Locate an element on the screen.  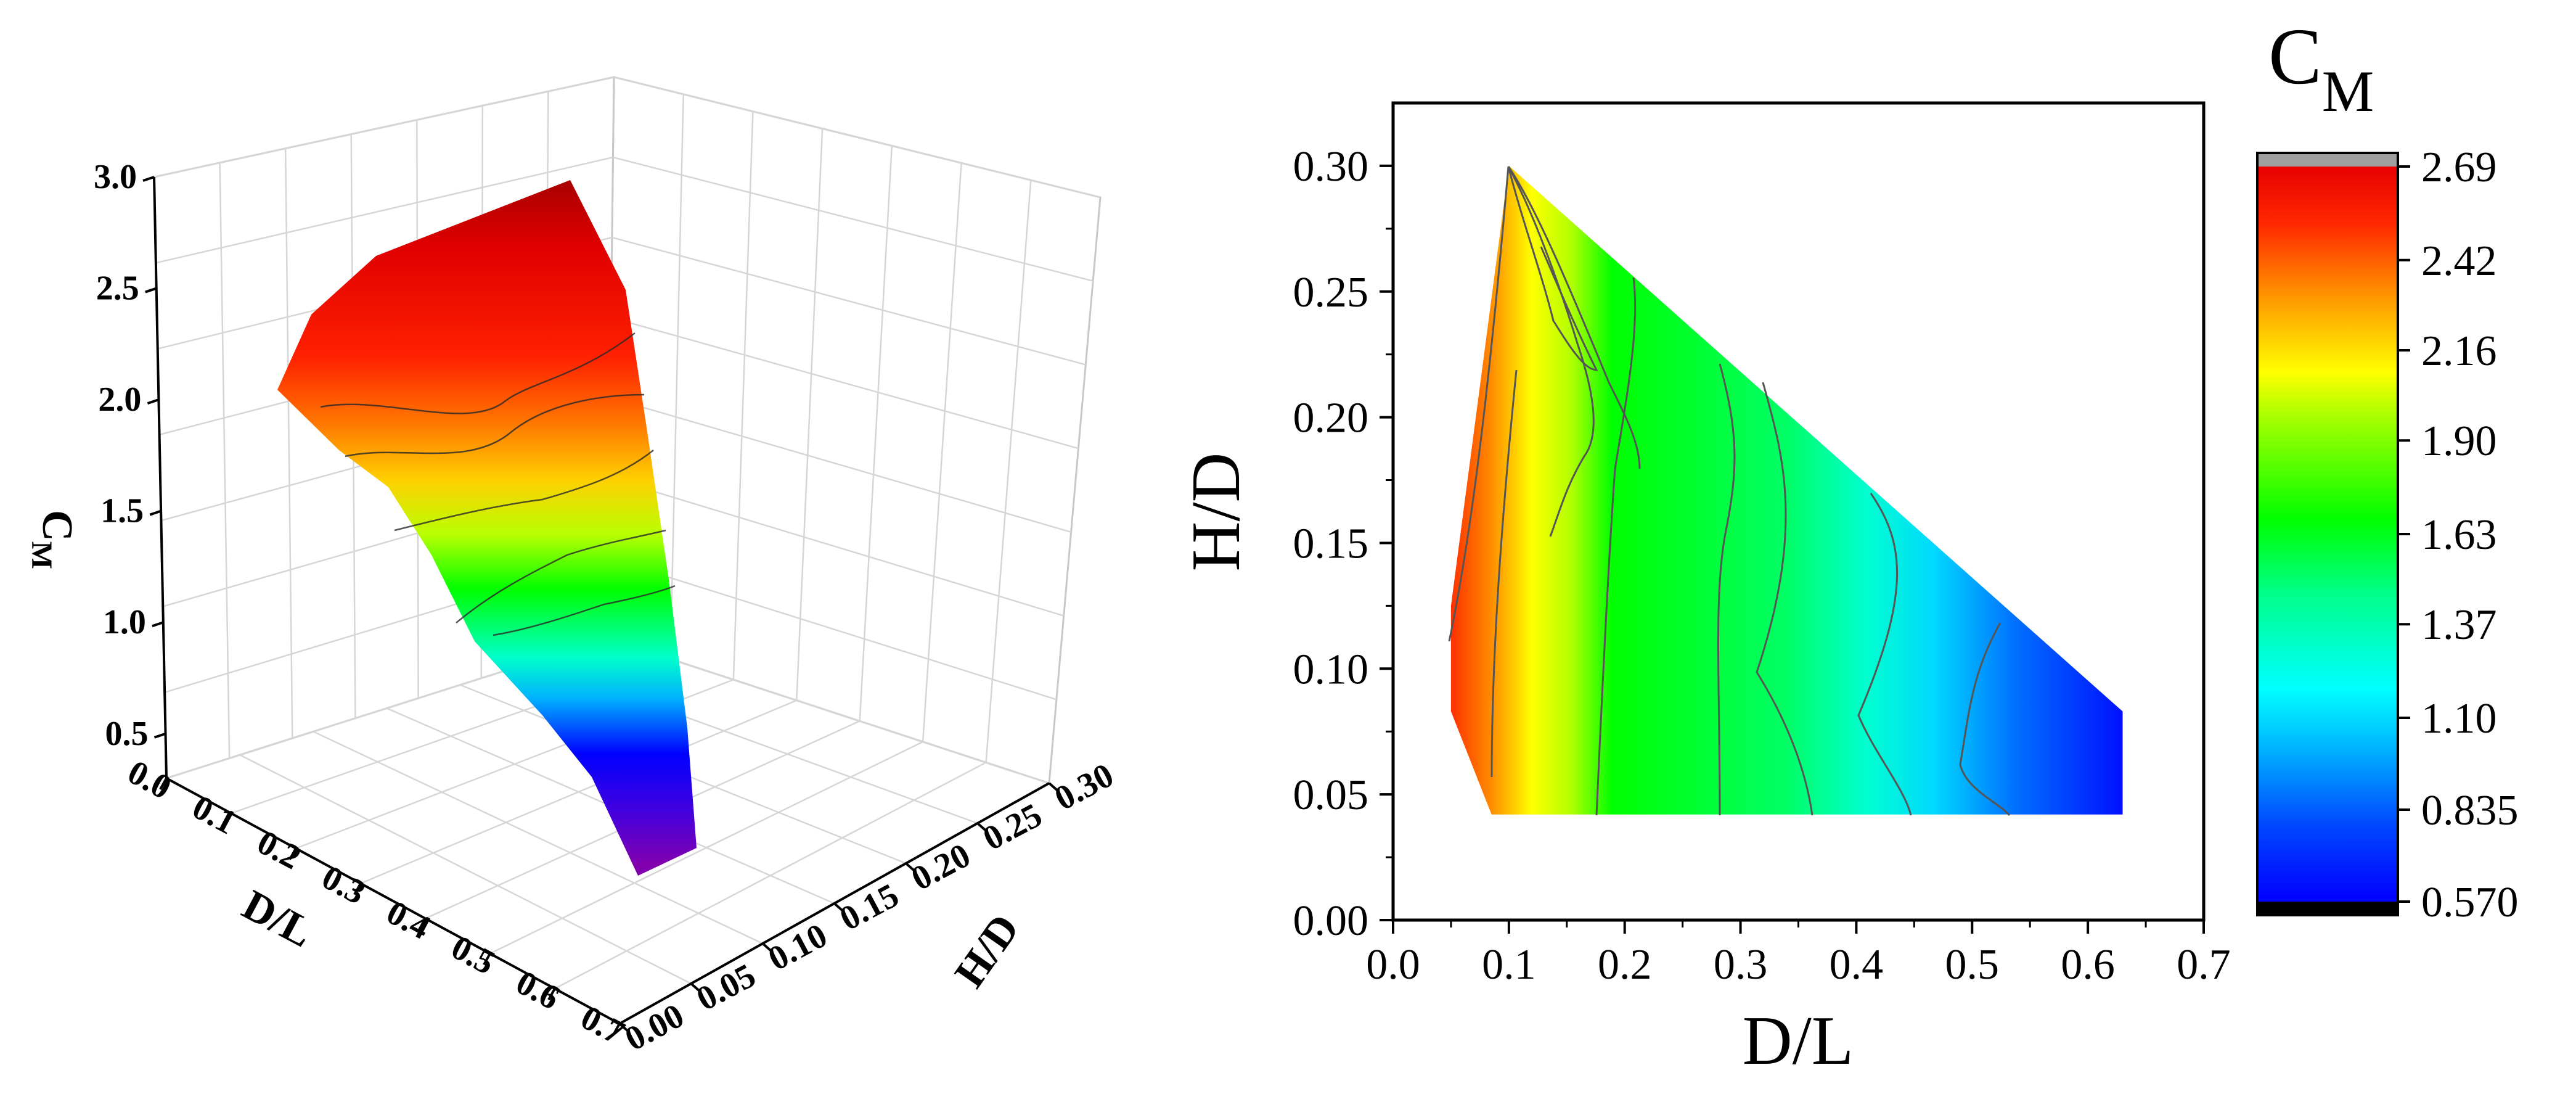
y-tick-label: 0.20 is located at coordinates (1331, 419).